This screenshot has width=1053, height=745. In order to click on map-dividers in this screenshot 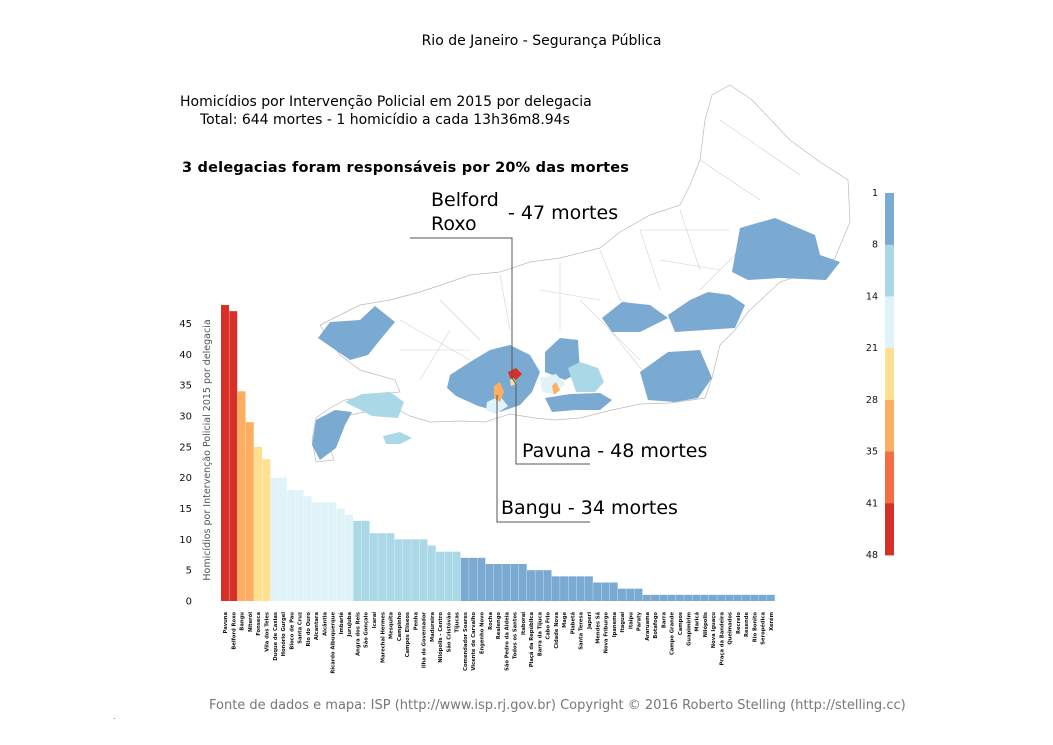, I will do `click(600, 250)`.